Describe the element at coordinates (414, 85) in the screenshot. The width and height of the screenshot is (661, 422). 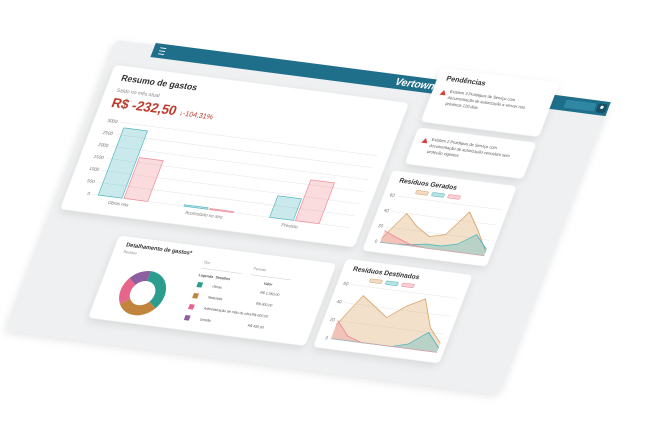
I see `brand: Vertown` at that location.